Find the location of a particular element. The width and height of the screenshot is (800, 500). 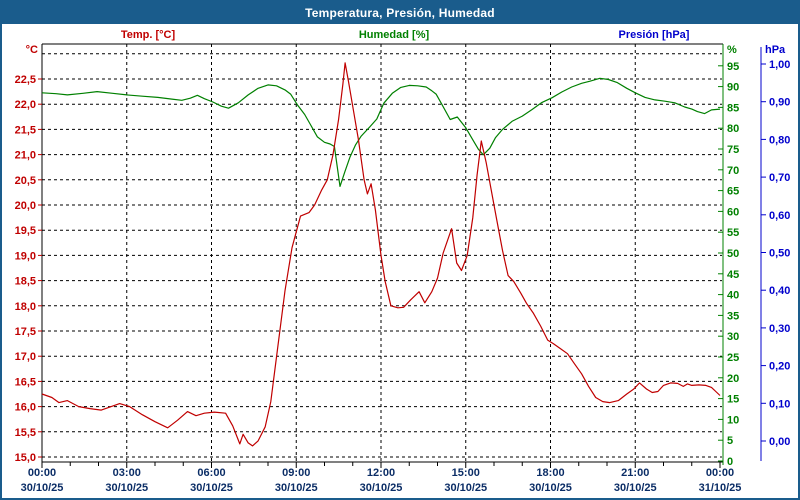

svg-text: 09:00 is located at coordinates (296, 473).